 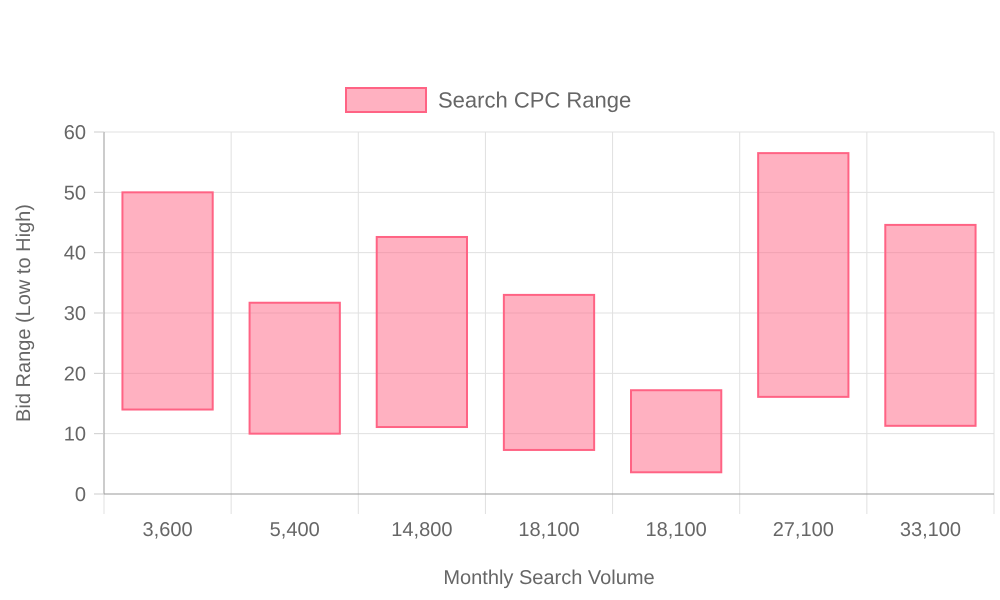 I want to click on y-tick-label: 50, so click(x=75, y=193).